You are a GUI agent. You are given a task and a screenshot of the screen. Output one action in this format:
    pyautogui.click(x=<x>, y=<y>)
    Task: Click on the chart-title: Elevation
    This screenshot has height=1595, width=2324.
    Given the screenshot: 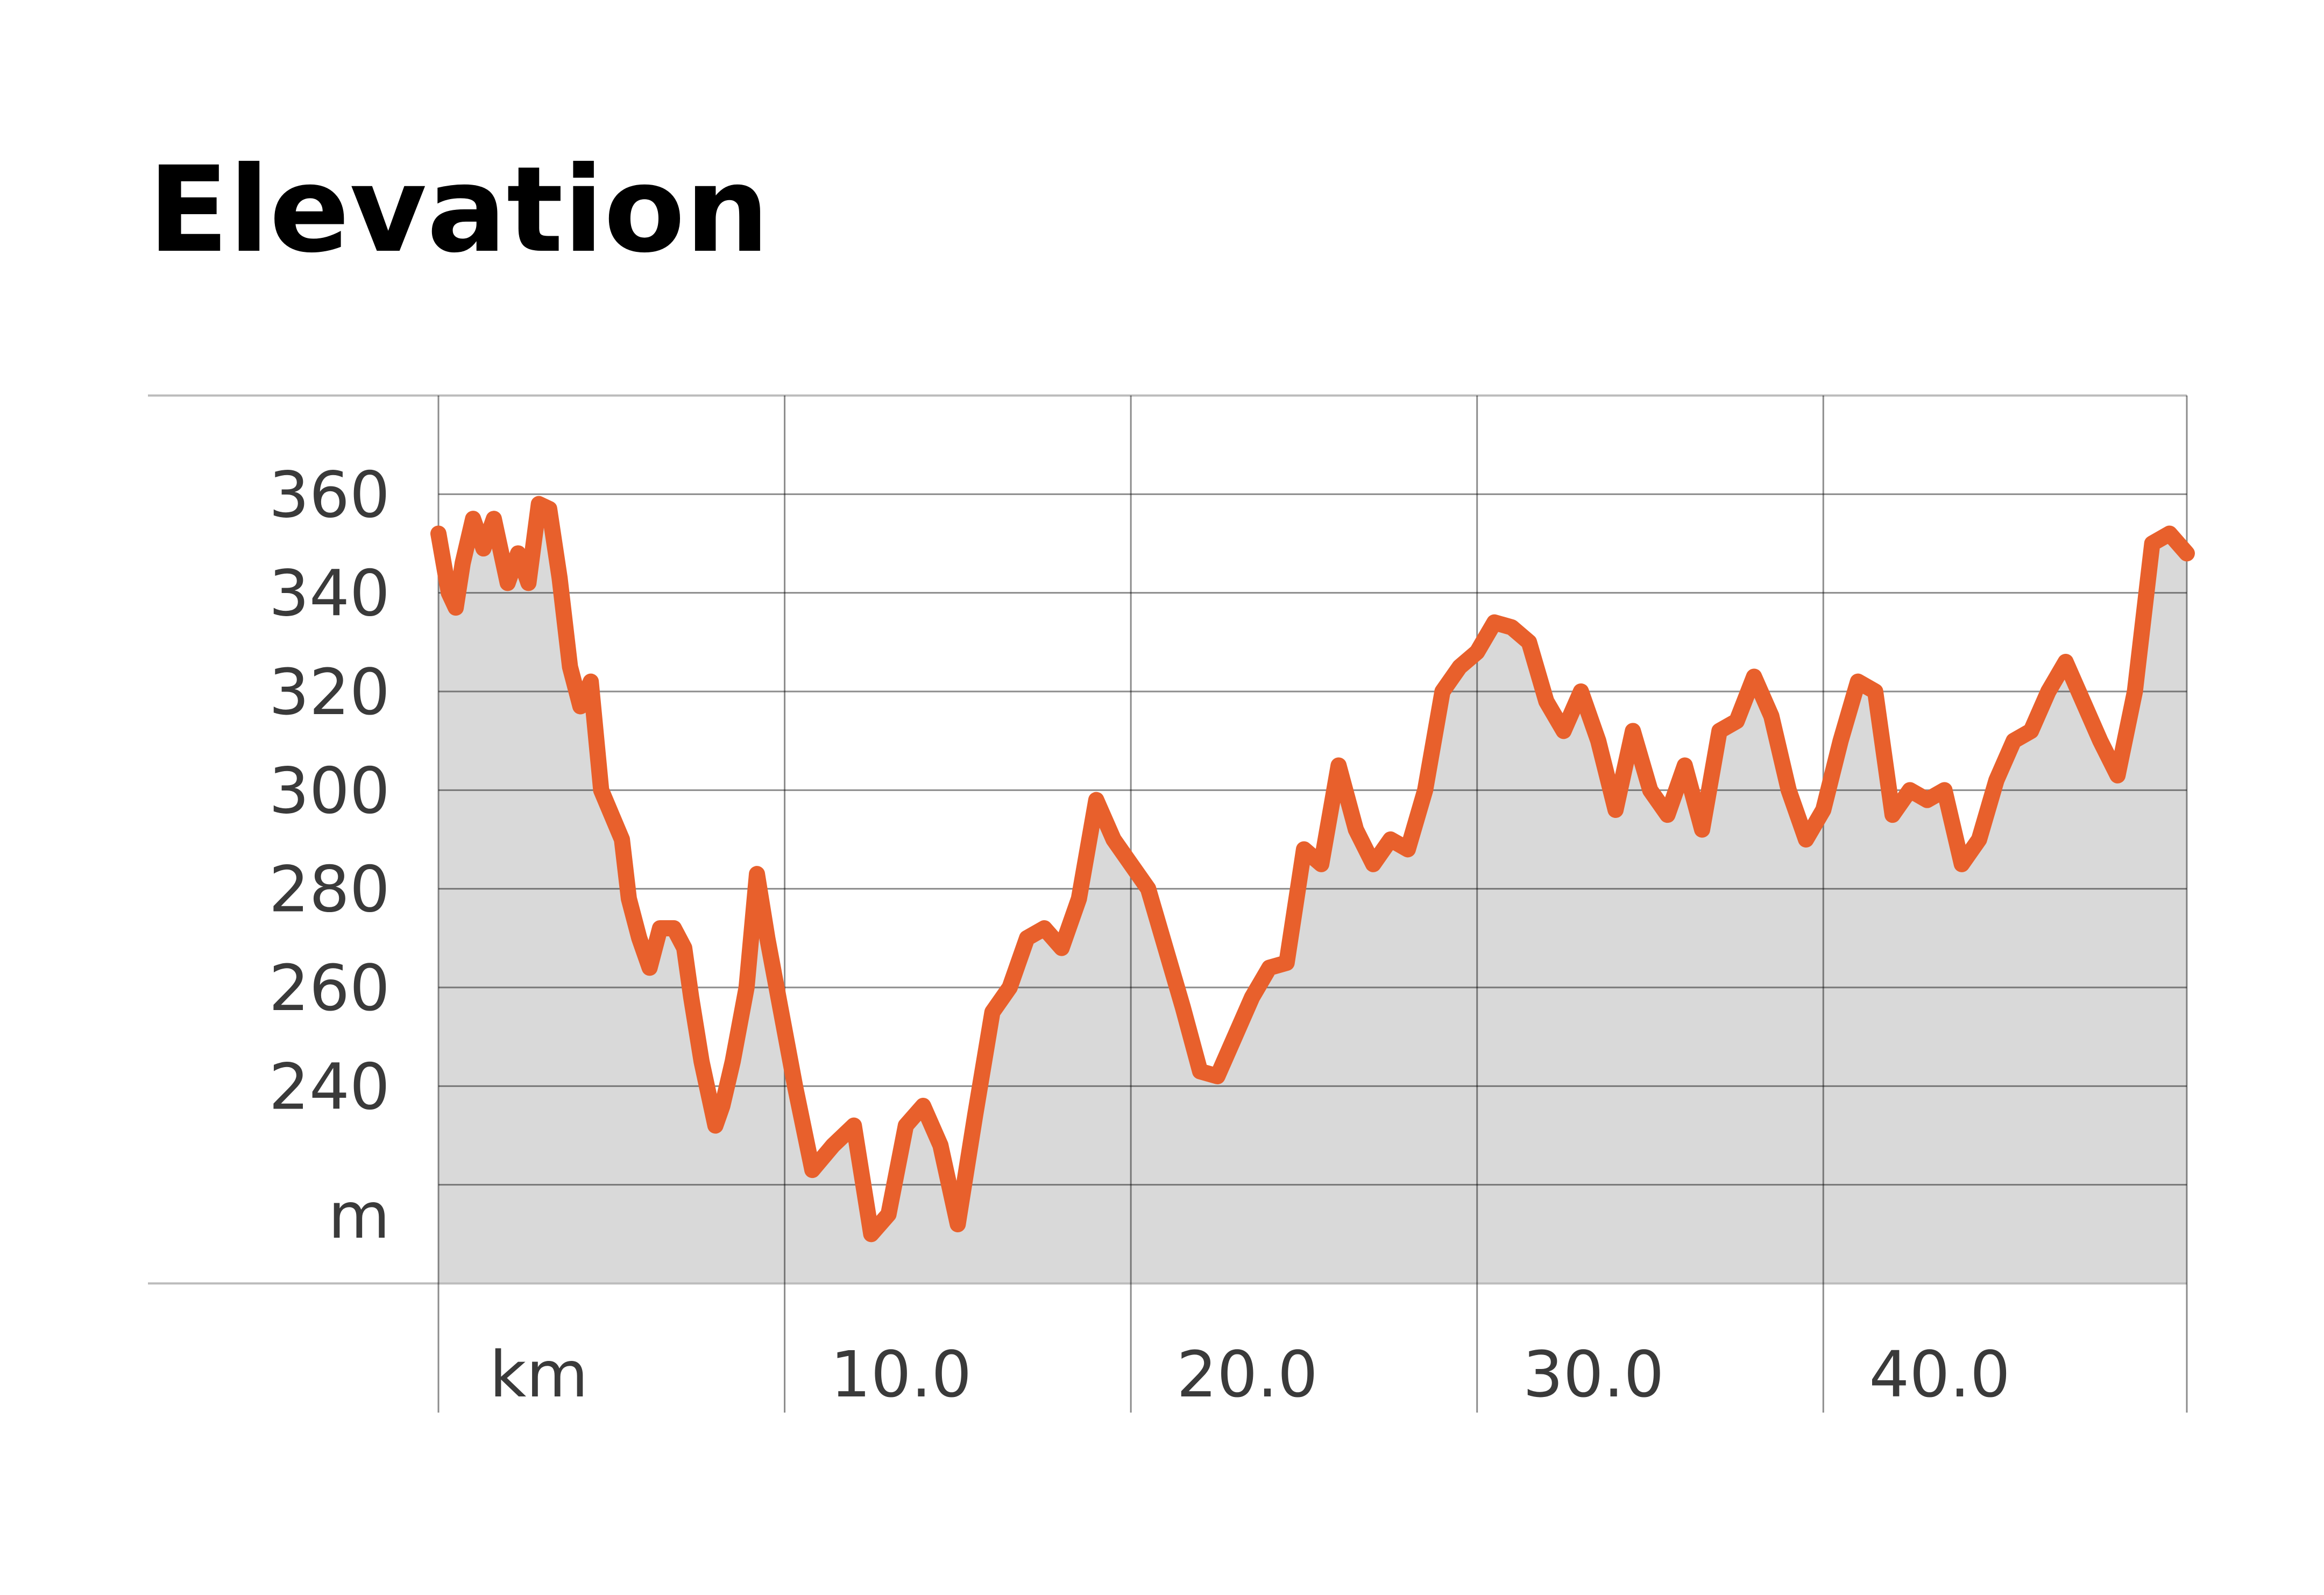 What is the action you would take?
    pyautogui.click(x=459, y=210)
    